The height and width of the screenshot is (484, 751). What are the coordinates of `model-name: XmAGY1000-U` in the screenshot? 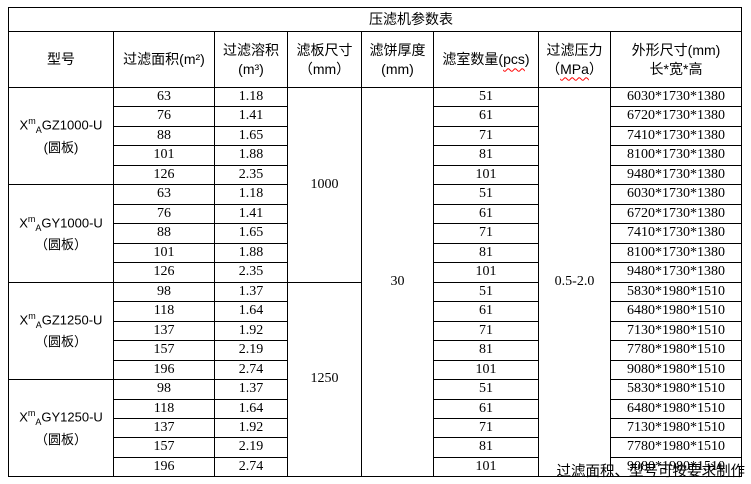 It's located at (61, 223).